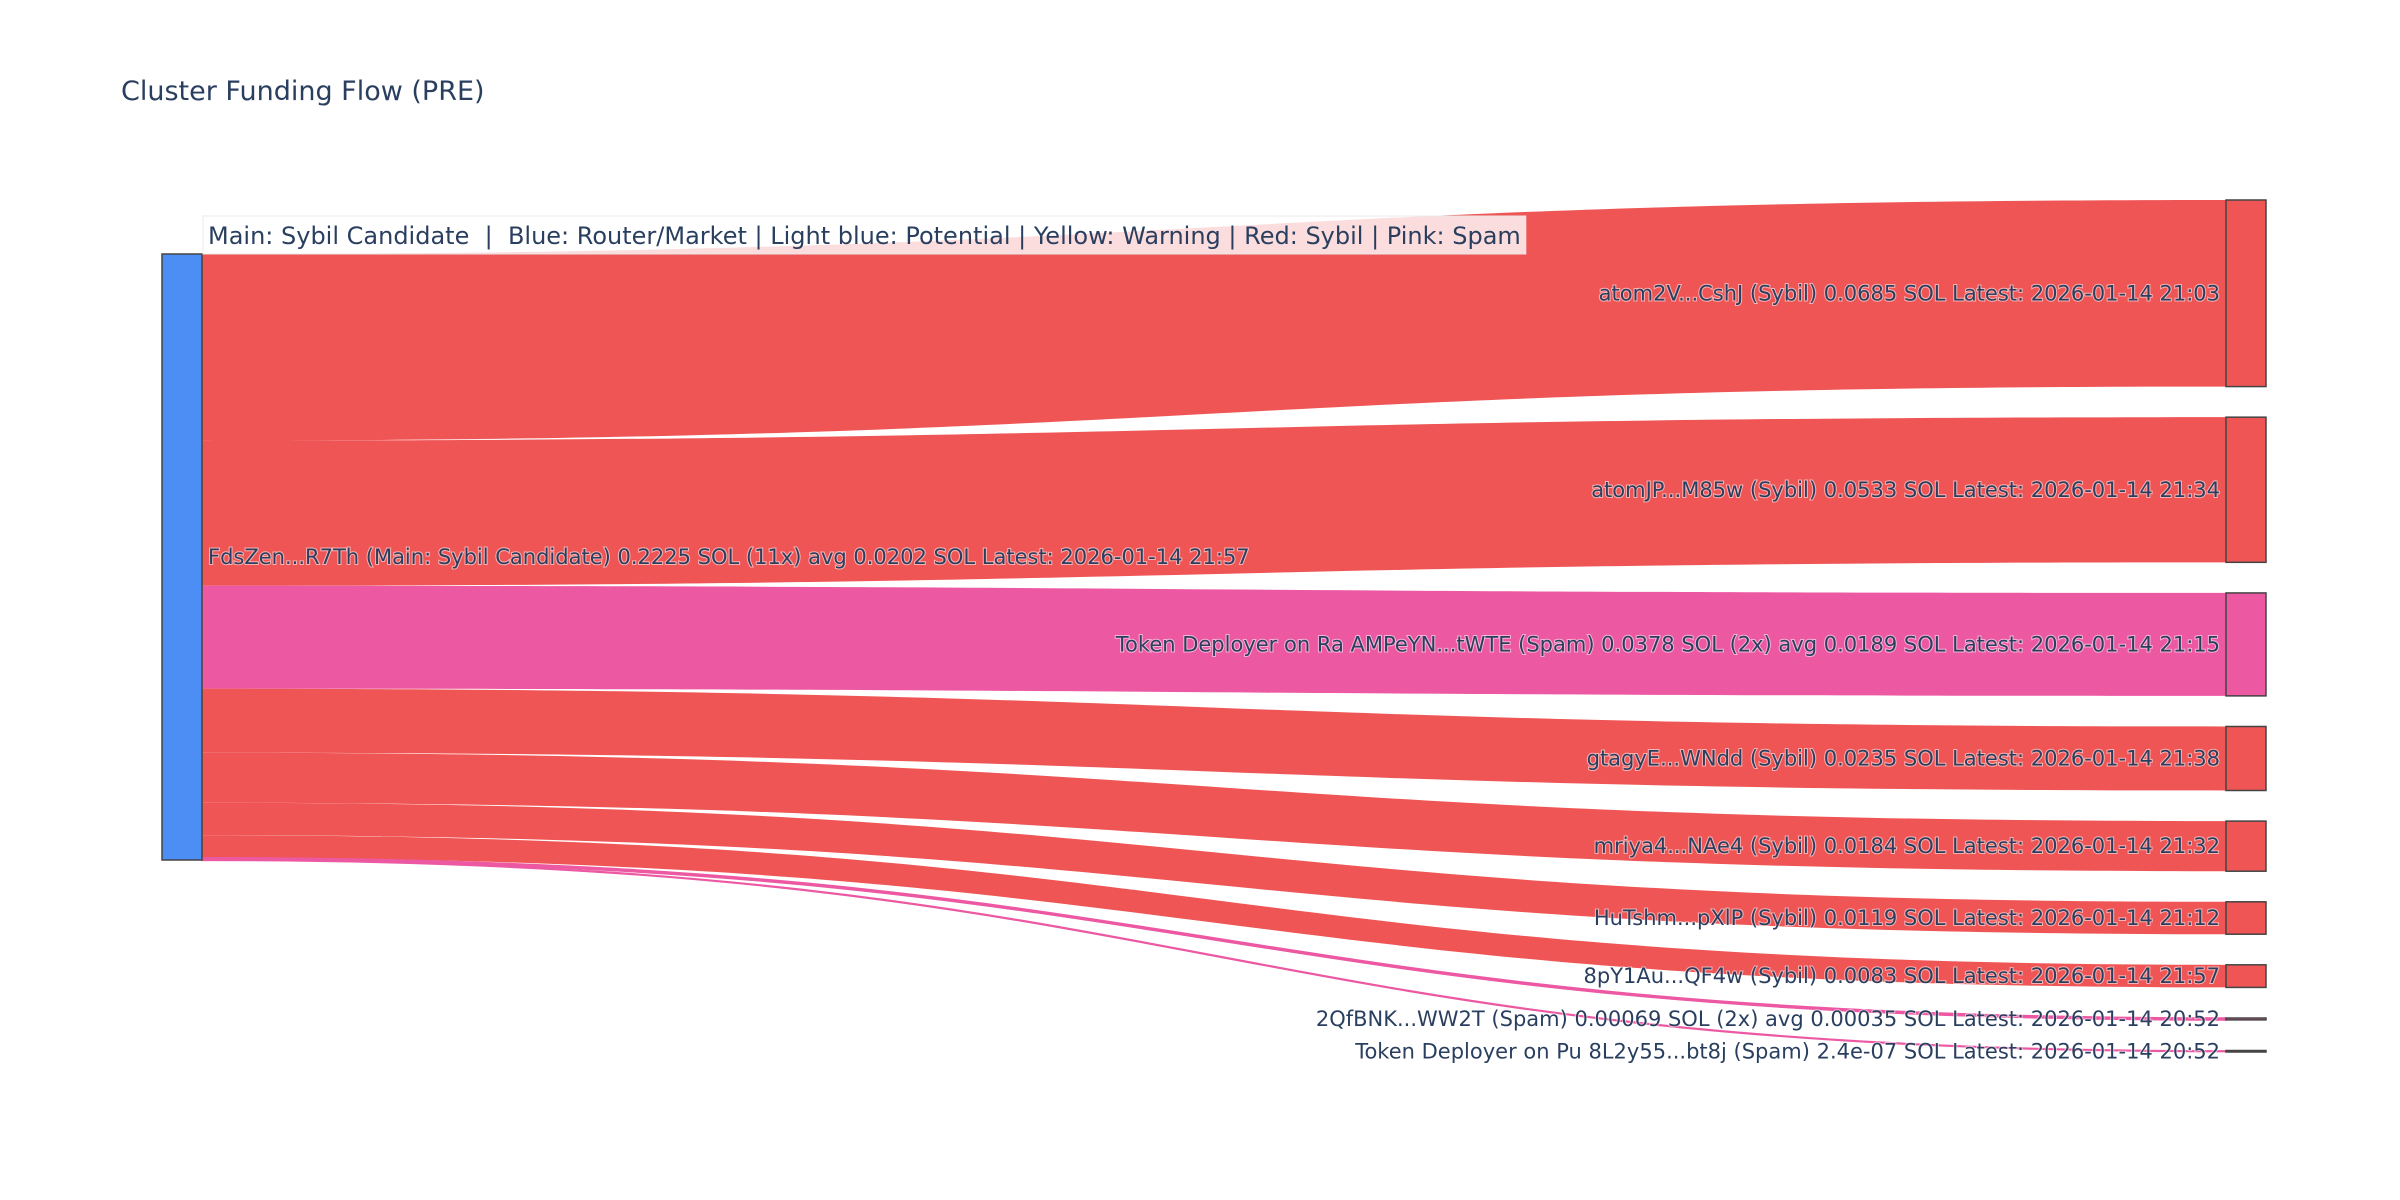 The height and width of the screenshot is (1200, 2400). Describe the element at coordinates (303, 91) in the screenshot. I see `chart-title: Cluster Funding Flow (PRE)` at that location.